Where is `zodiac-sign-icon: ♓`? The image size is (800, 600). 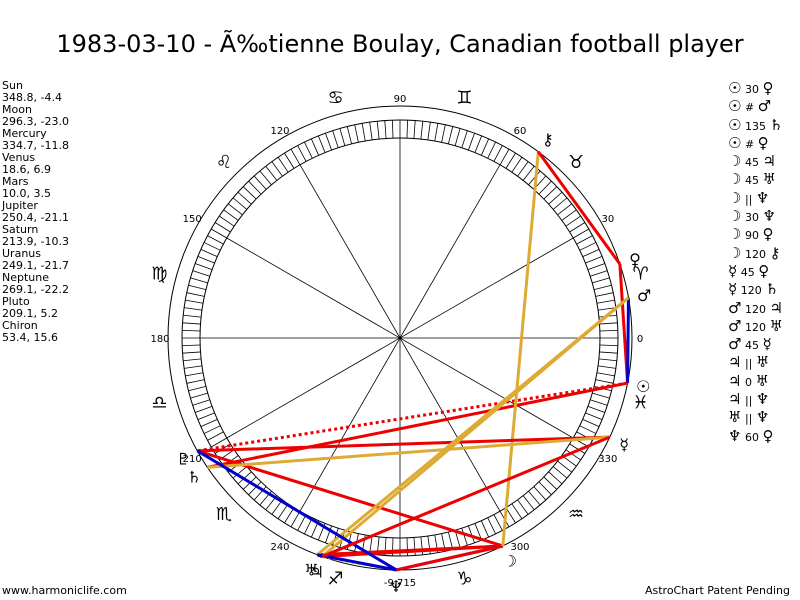 zodiac-sign-icon: ♓ is located at coordinates (640, 402).